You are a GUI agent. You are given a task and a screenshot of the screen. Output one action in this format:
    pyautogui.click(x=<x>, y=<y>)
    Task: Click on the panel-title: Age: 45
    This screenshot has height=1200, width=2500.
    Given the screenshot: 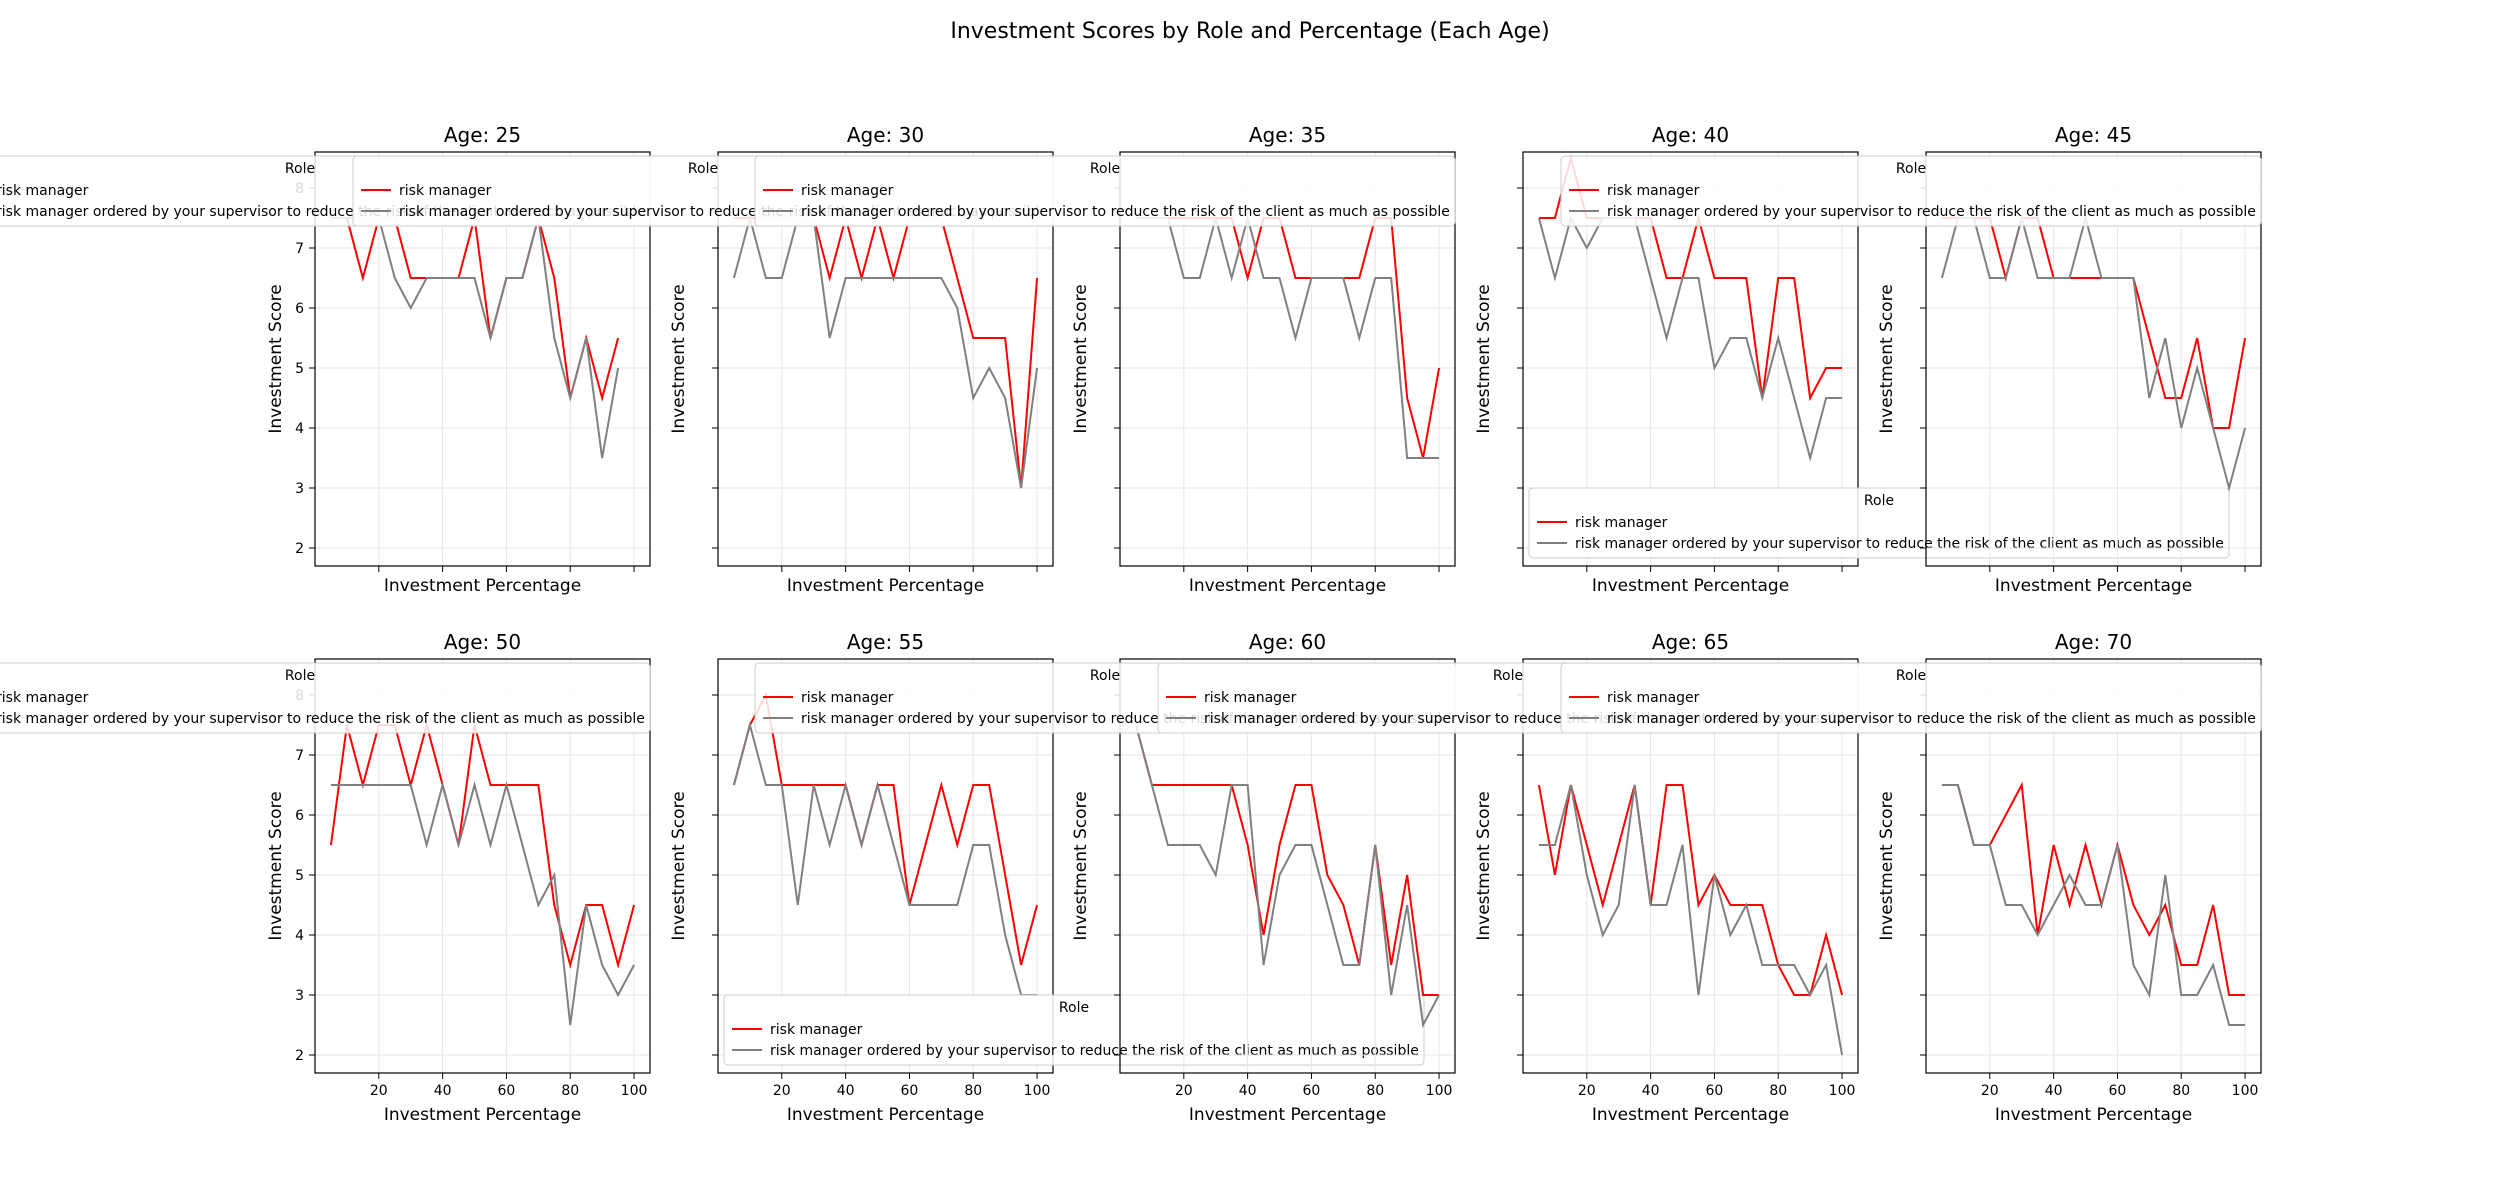 What is the action you would take?
    pyautogui.click(x=2093, y=135)
    